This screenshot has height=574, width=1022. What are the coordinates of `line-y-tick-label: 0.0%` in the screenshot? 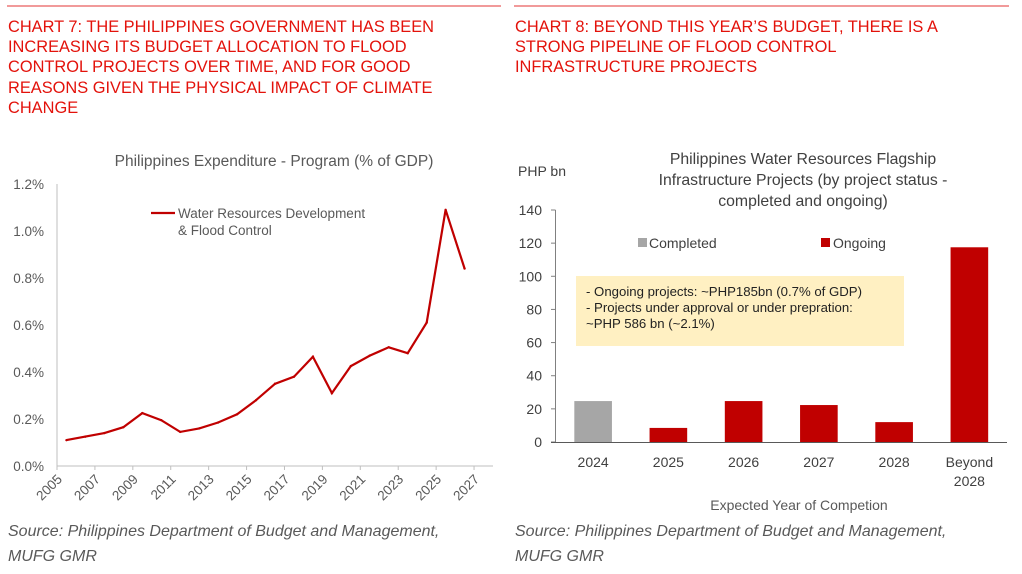 It's located at (28, 466).